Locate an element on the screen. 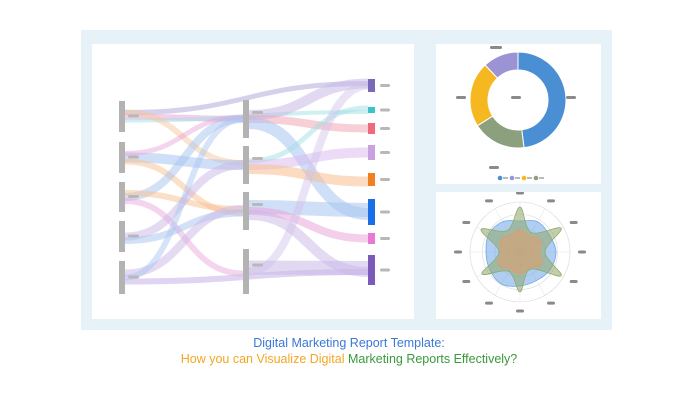 The width and height of the screenshot is (698, 400). donut-chart is located at coordinates (516, 113).